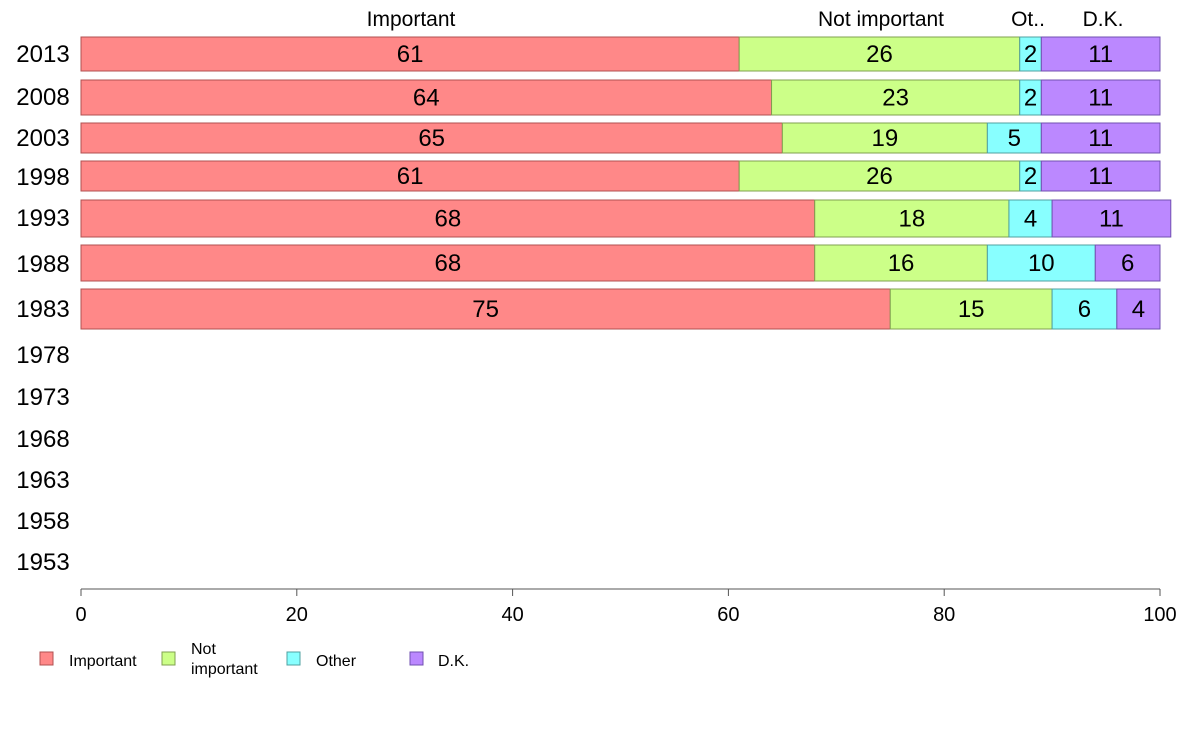 This screenshot has height=736, width=1188. Describe the element at coordinates (1030, 54) in the screenshot. I see `bar-label-2013-other: 2` at that location.